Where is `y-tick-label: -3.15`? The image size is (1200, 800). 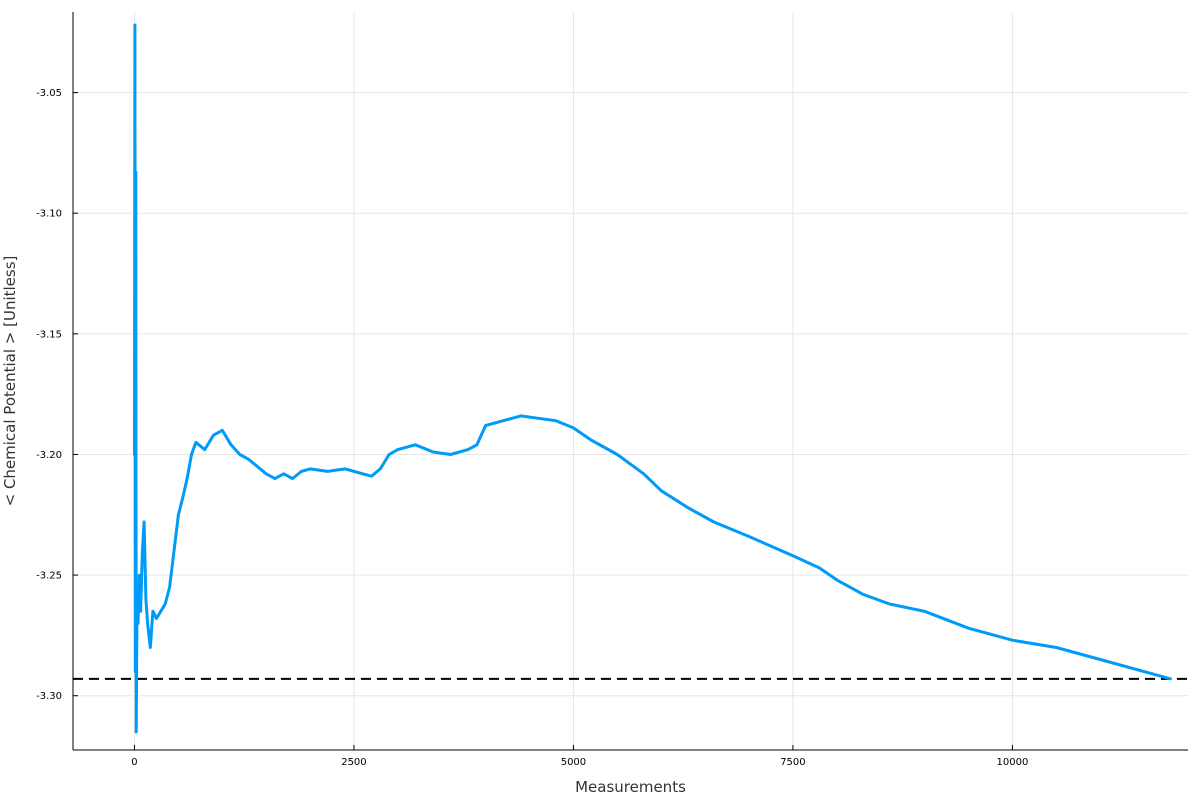
y-tick-label: -3.15 is located at coordinates (49, 334).